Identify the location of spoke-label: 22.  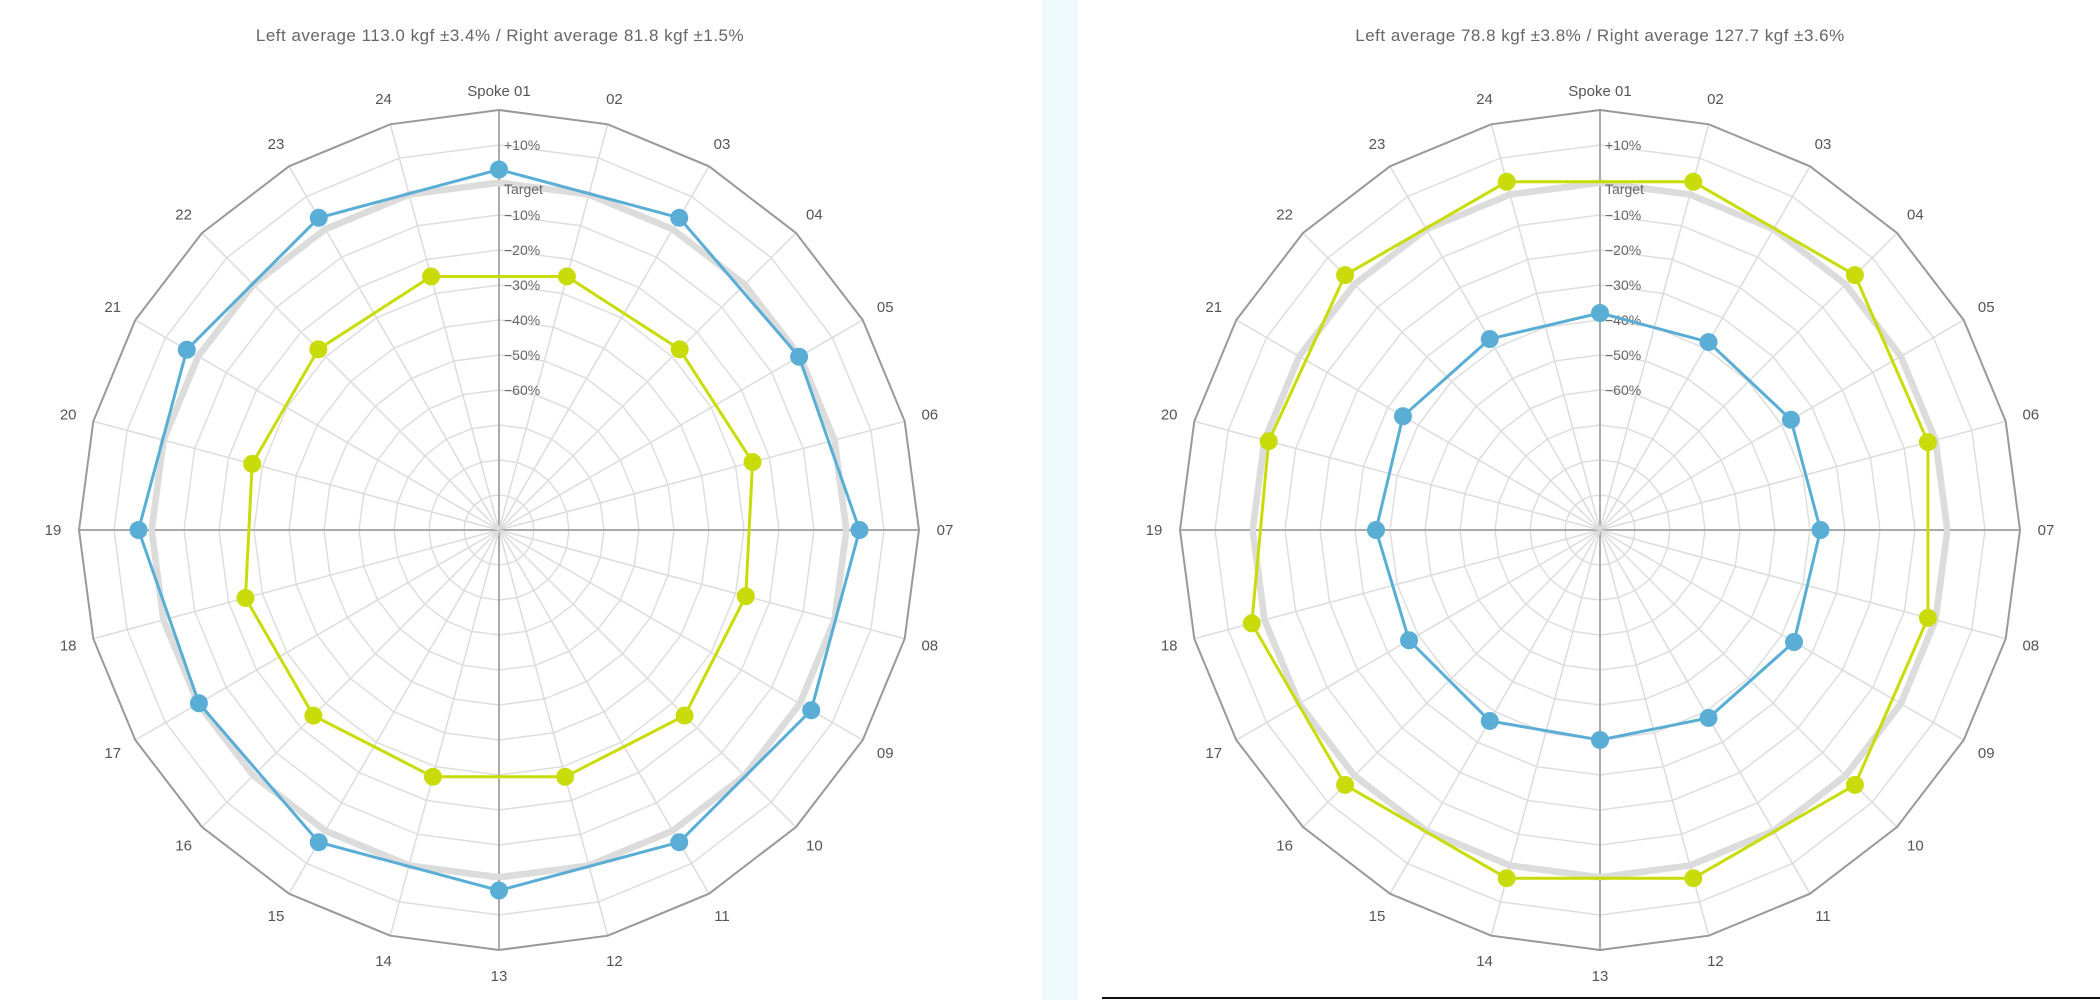
(183, 215).